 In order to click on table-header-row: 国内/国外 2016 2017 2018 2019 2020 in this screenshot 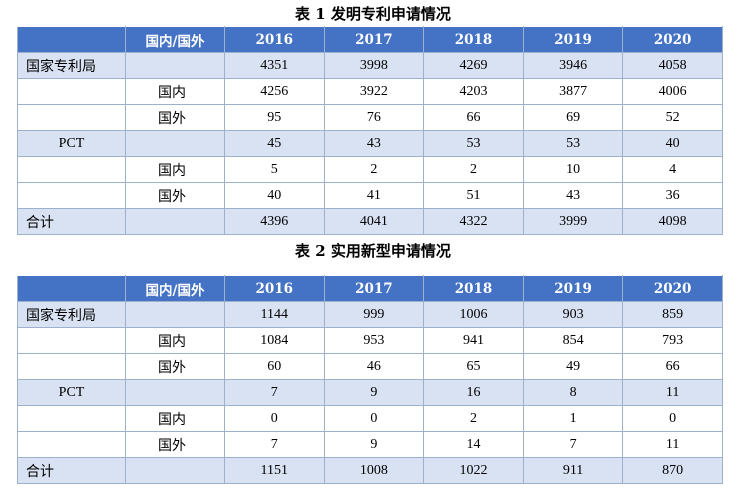, I will do `click(370, 288)`.